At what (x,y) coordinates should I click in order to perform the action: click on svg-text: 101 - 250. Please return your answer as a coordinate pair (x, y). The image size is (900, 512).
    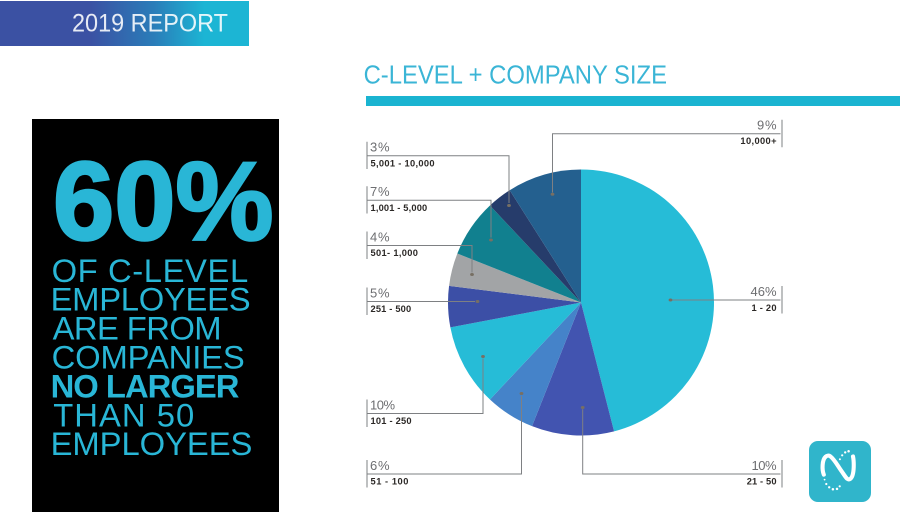
    Looking at the image, I should click on (391, 421).